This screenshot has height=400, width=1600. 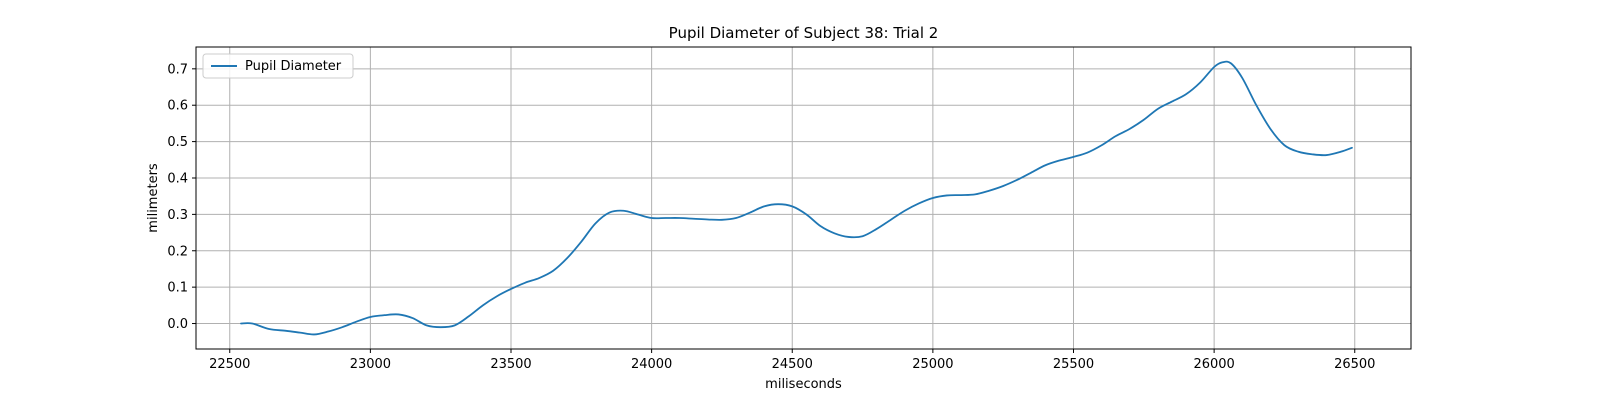 What do you see at coordinates (177, 215) in the screenshot?
I see `y-tick-label-3: 0.3` at bounding box center [177, 215].